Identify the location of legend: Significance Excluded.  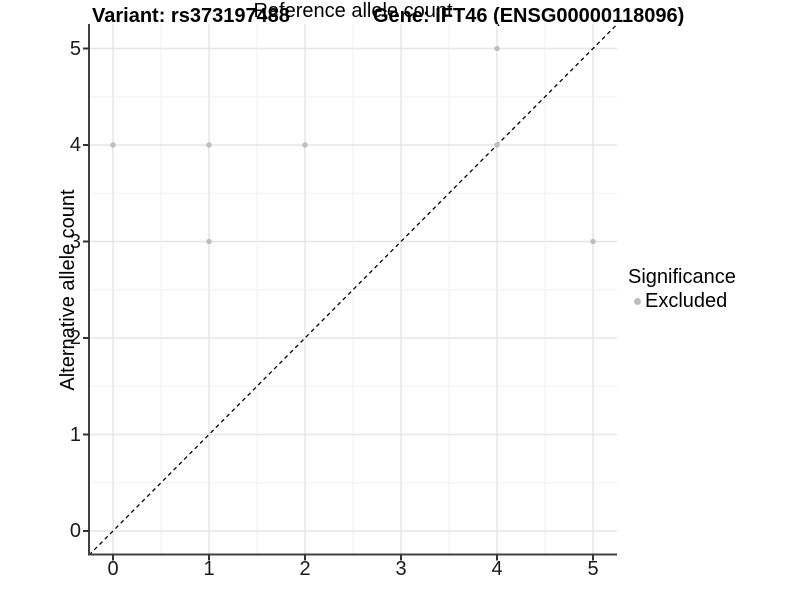
(682, 289).